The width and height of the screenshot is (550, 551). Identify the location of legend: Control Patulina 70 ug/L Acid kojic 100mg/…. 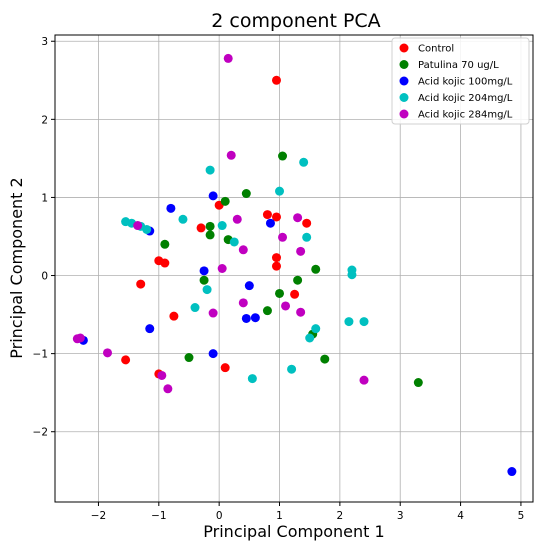
(460, 81).